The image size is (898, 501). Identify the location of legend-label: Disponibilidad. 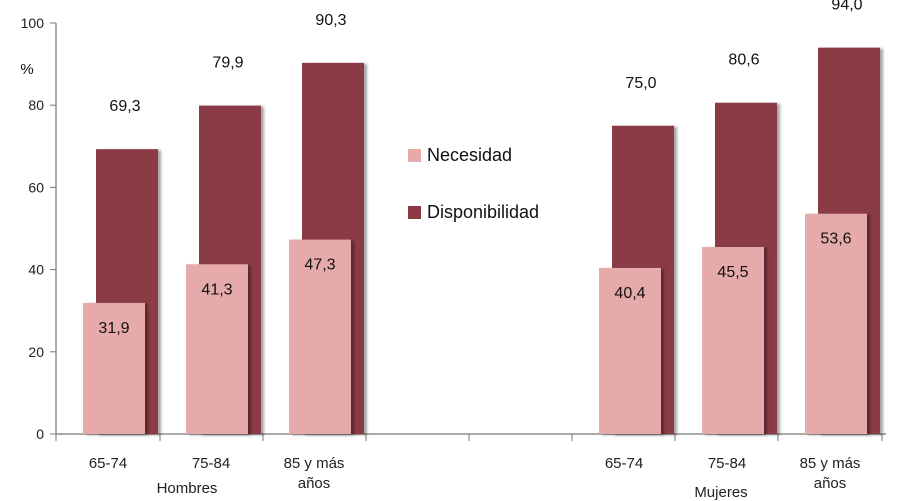
(483, 212).